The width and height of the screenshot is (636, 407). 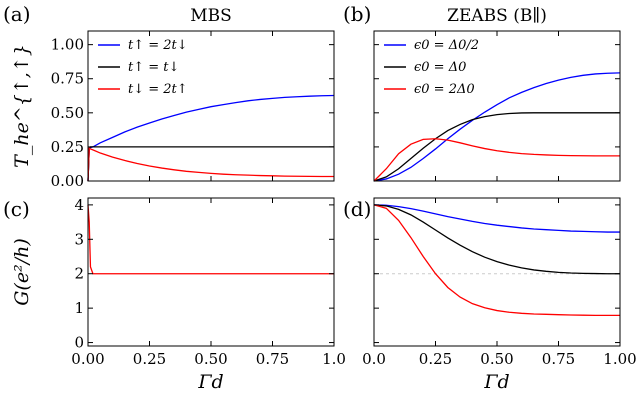 I want to click on y-tick-label: 0.00, so click(x=67, y=181).